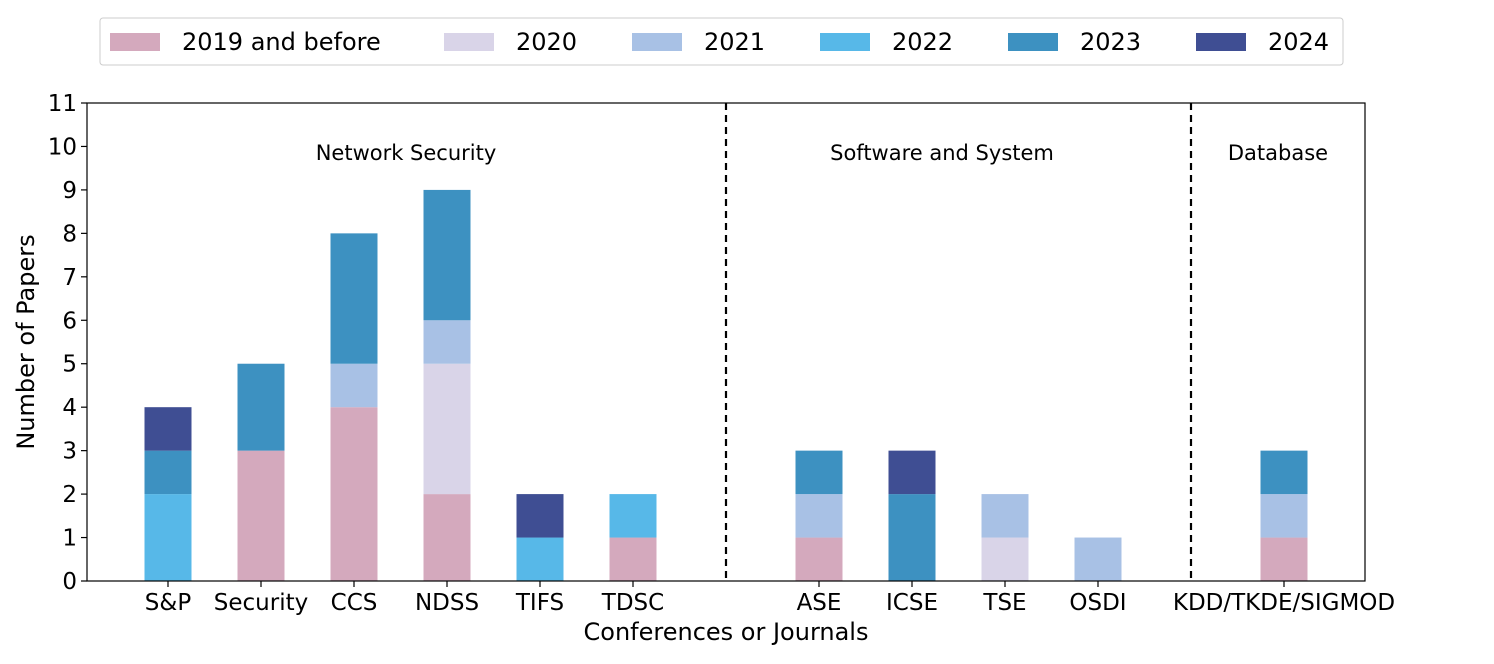 The width and height of the screenshot is (1494, 664). Describe the element at coordinates (1284, 472) in the screenshot. I see `bar-kdd-tkde-sigmod-2023` at that location.